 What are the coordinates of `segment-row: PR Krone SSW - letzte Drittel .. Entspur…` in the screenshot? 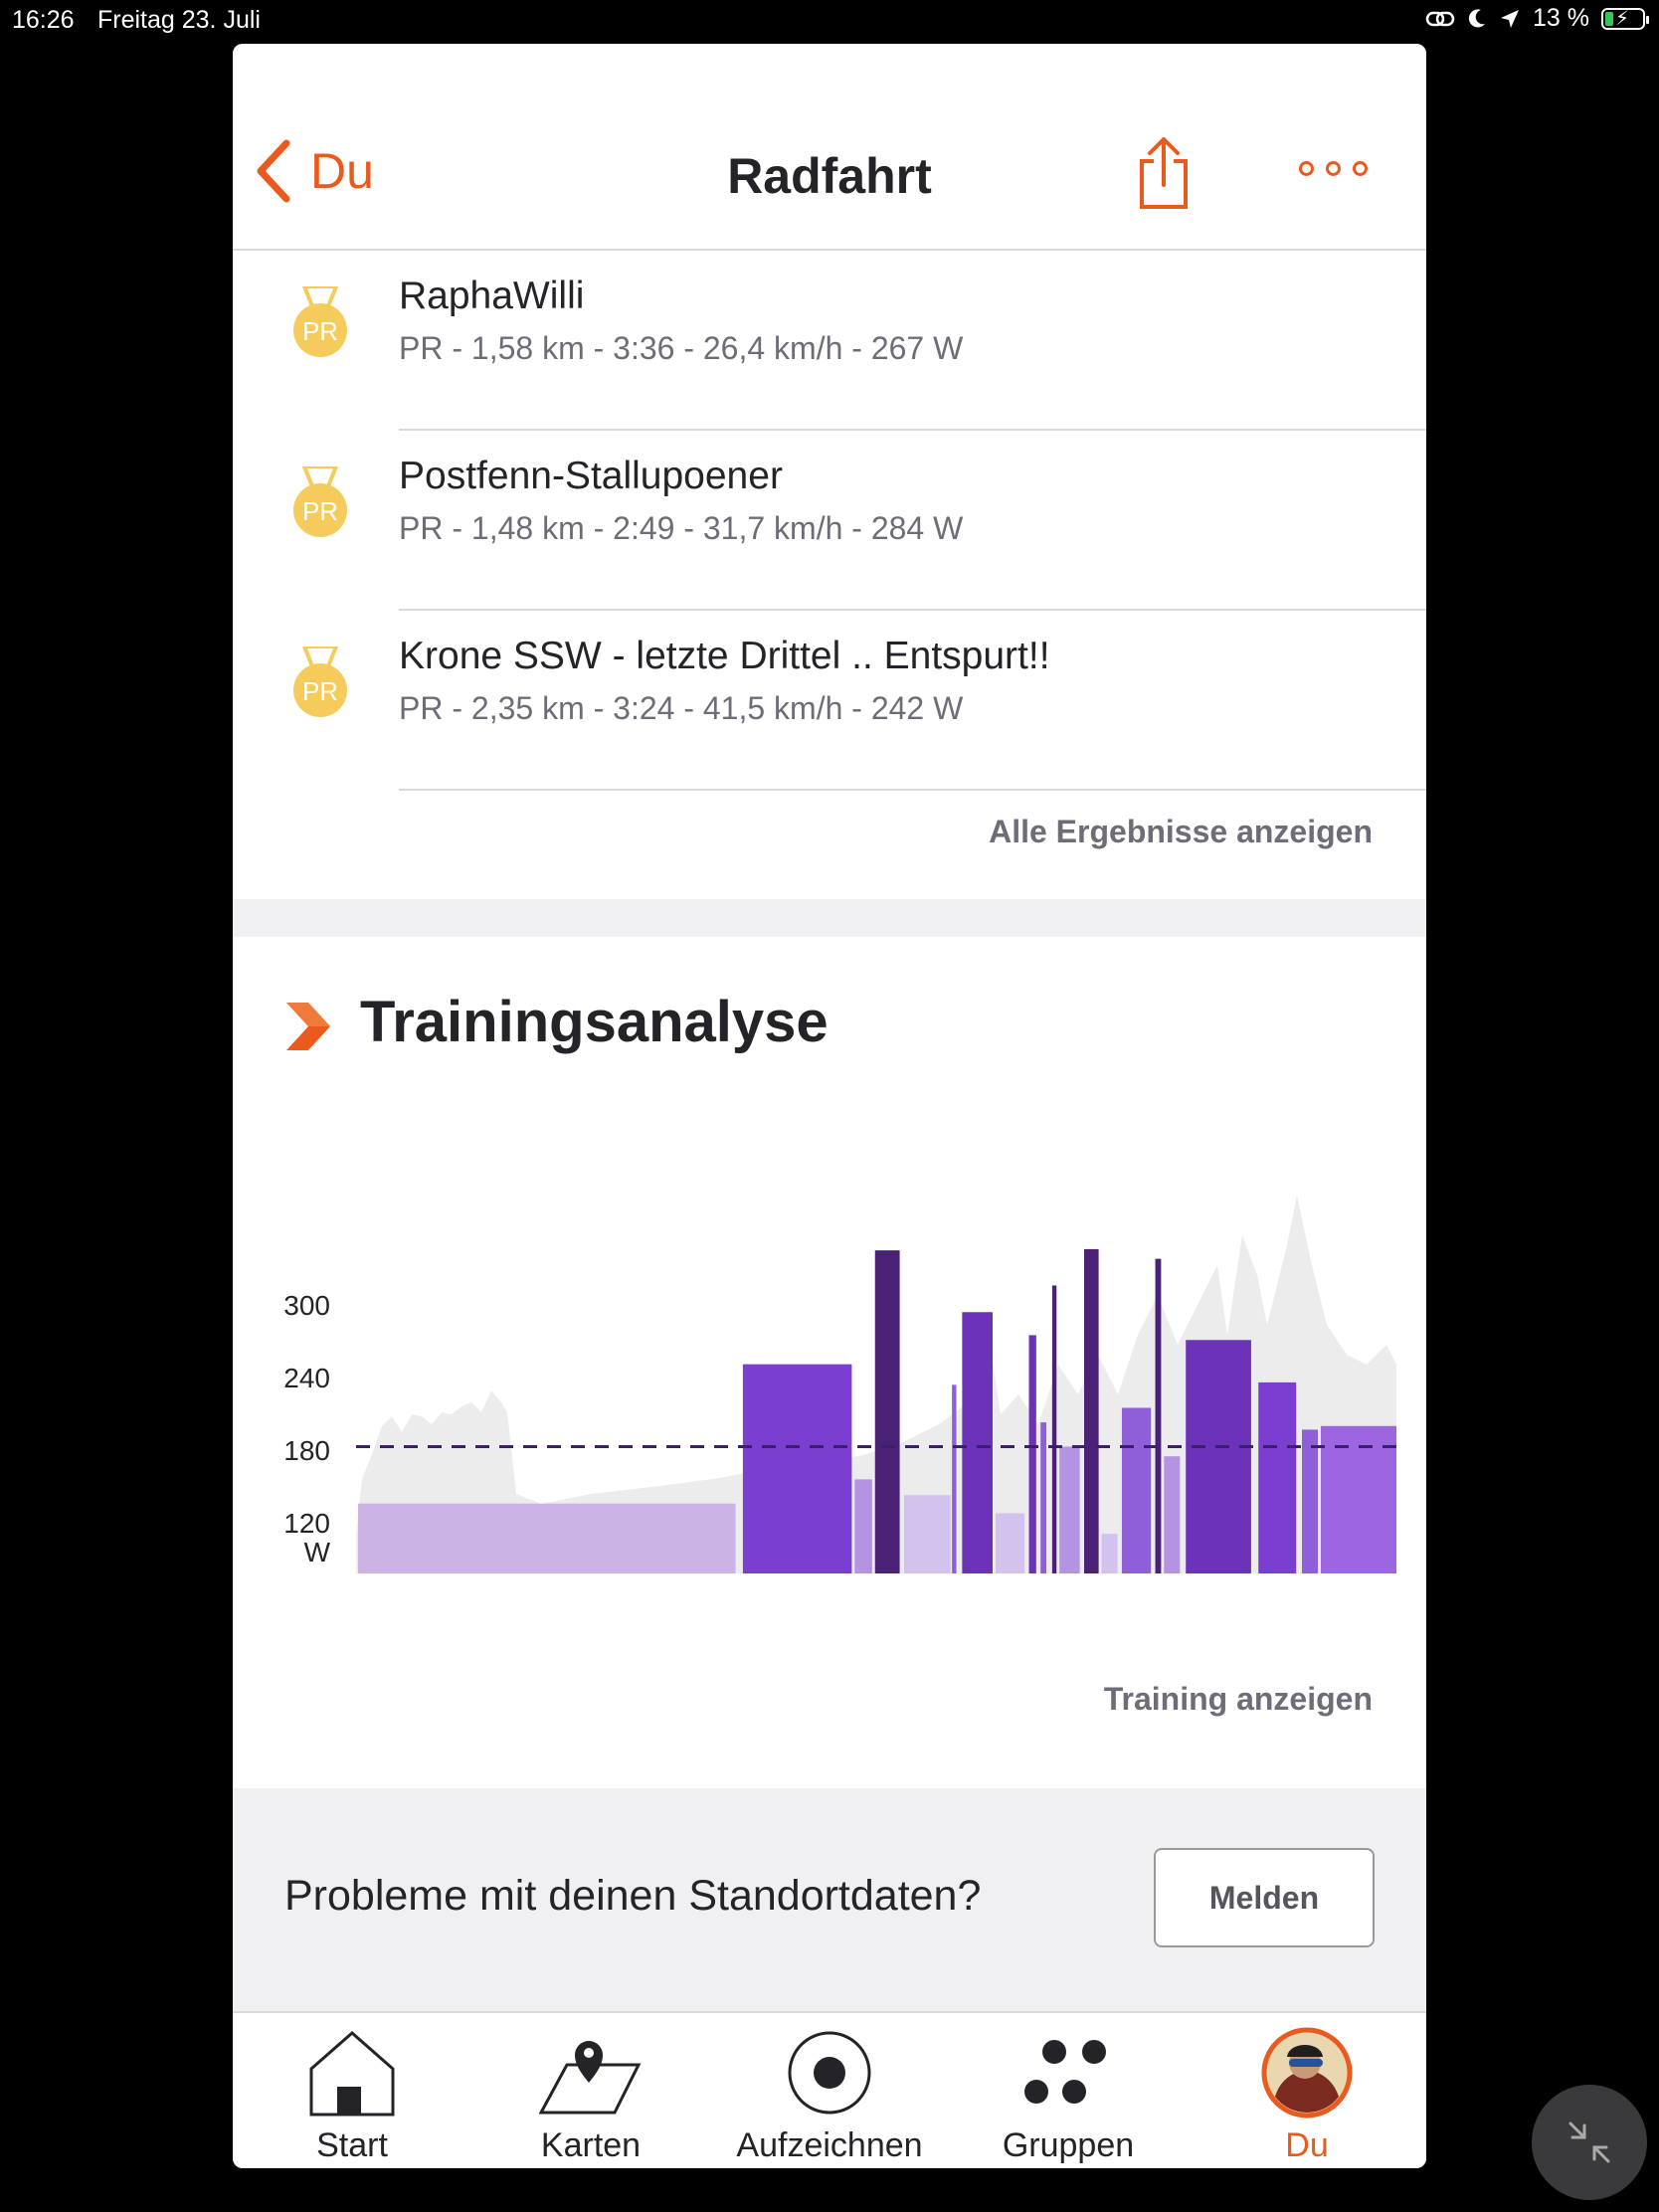 It's located at (829, 701).